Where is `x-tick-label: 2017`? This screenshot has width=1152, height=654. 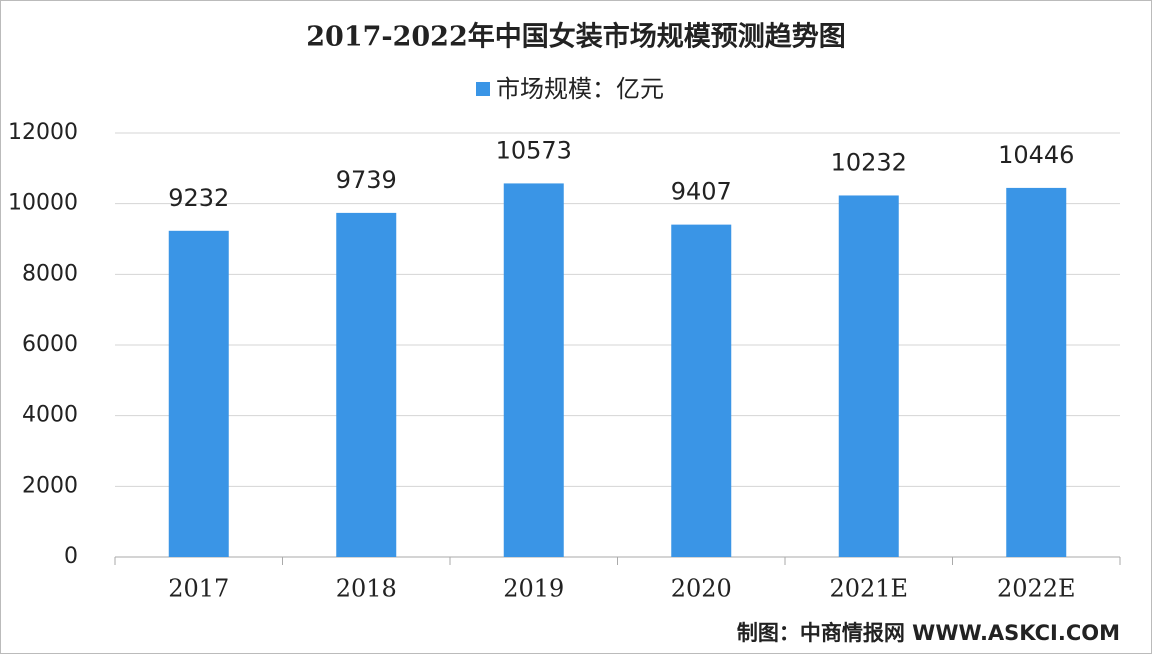
x-tick-label: 2017 is located at coordinates (198, 589).